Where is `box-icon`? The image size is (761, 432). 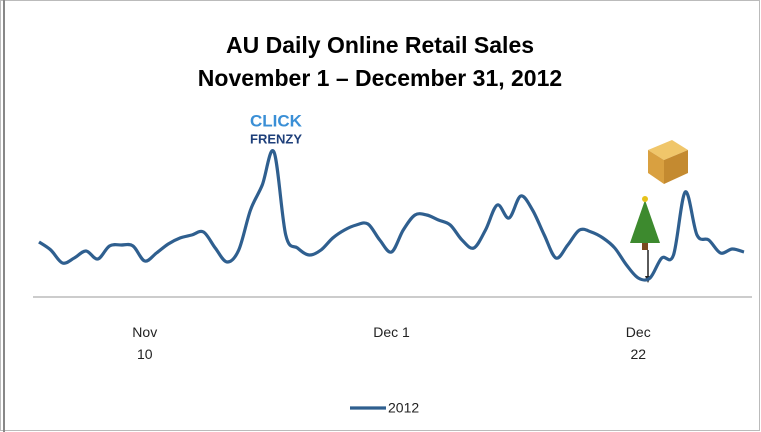
box-icon is located at coordinates (668, 162).